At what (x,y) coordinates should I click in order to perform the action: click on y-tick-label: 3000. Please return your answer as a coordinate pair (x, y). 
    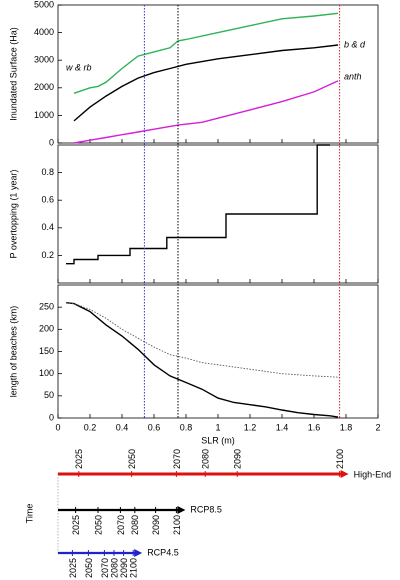
    Looking at the image, I should click on (44, 60).